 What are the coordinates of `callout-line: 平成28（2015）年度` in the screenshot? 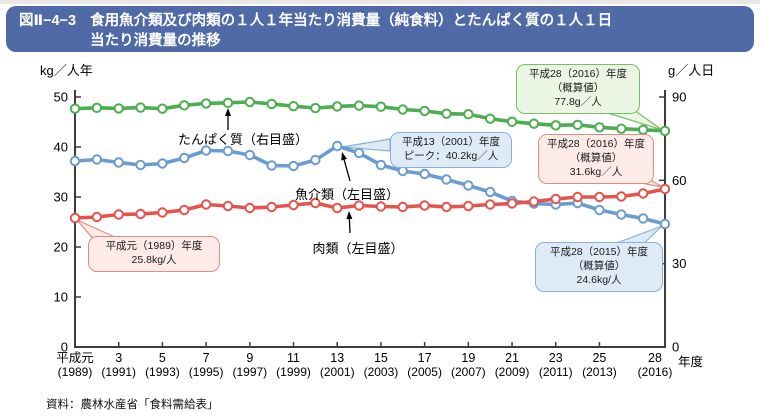 It's located at (599, 252).